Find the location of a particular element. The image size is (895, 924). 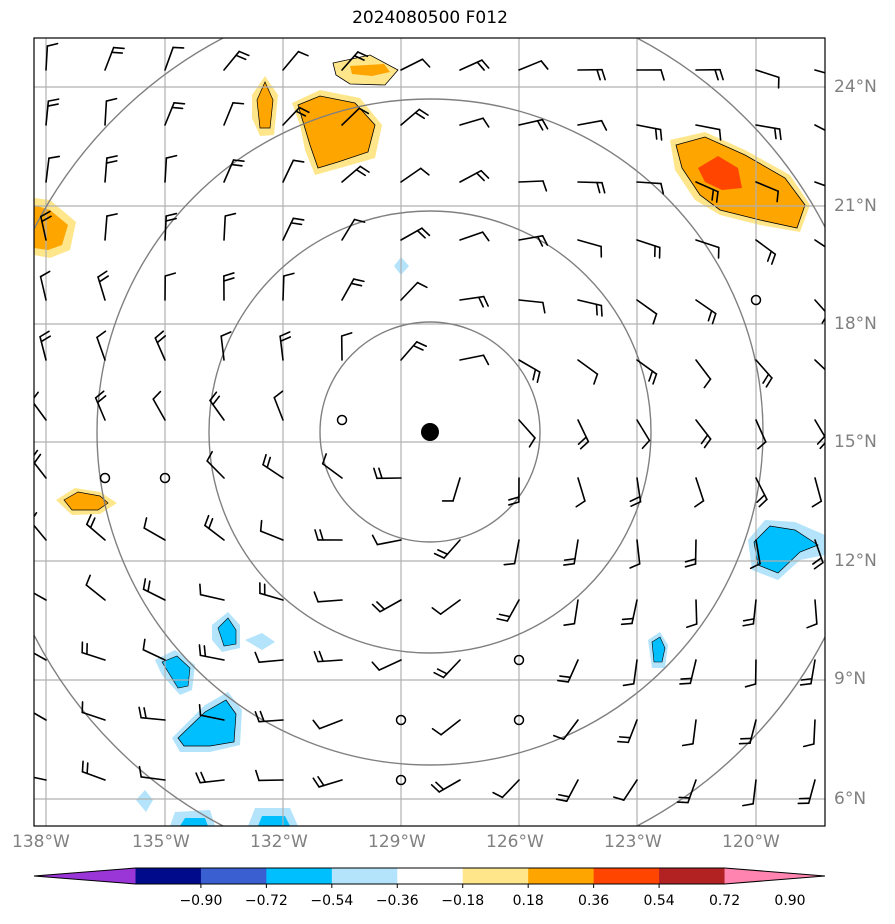

colorbar-tick-label: 0.72 is located at coordinates (724, 901).